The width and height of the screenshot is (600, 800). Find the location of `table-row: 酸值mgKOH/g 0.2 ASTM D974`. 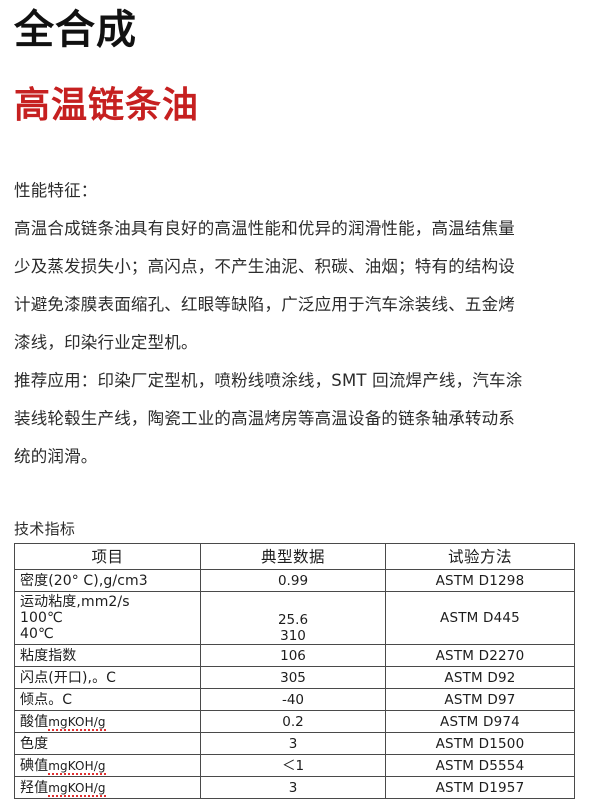

table-row: 酸值mgKOH/g 0.2 ASTM D974 is located at coordinates (294, 721).